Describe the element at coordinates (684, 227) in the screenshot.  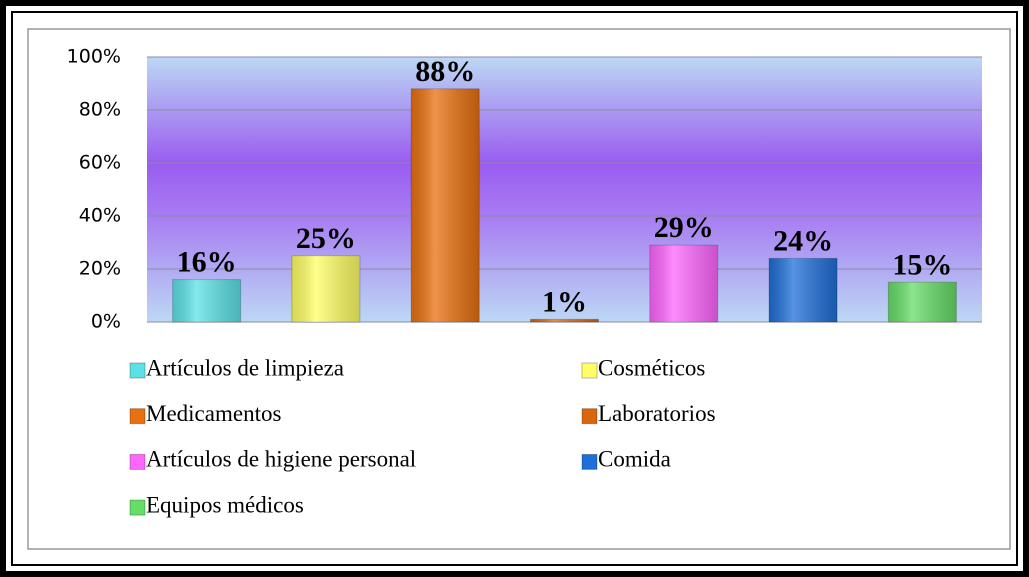
I see `value-label: 29%` at that location.